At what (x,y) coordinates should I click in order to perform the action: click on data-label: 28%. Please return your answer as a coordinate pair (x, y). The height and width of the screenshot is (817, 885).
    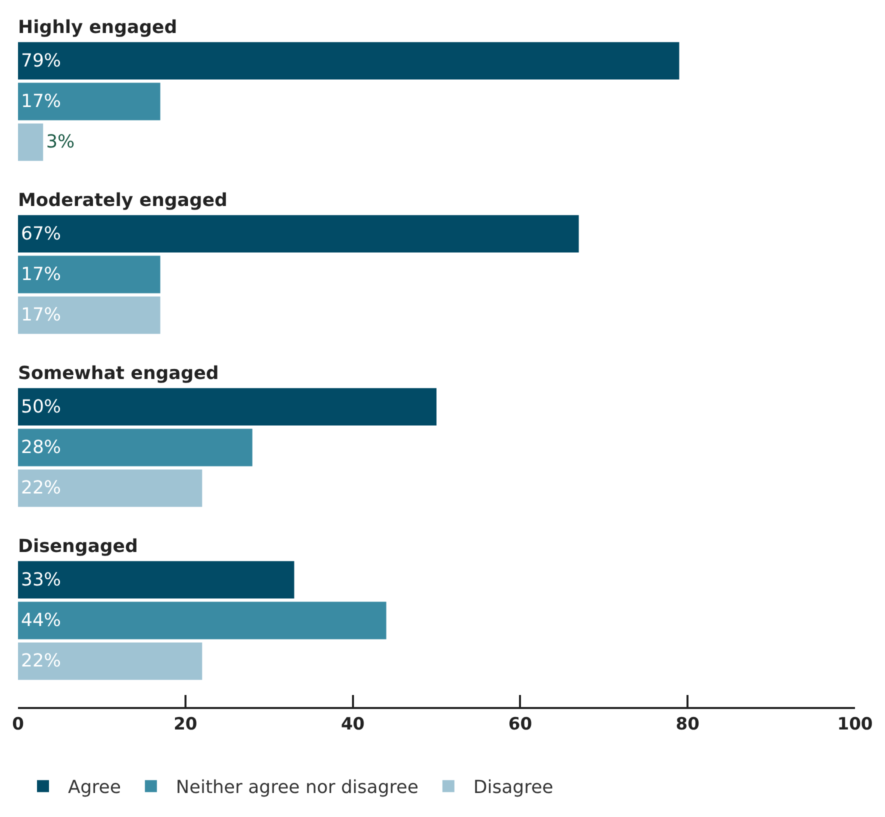
    Looking at the image, I should click on (41, 447).